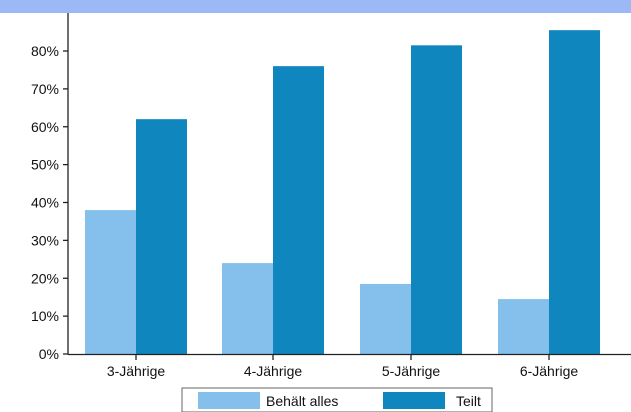  I want to click on legend: Behält alles Teilt, so click(337, 399).